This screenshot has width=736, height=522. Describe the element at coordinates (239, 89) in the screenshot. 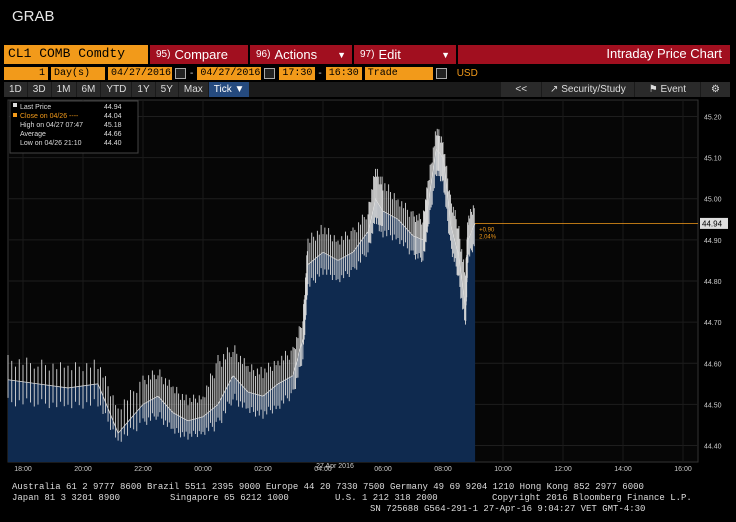

I see `chevron-down-icon: ▼` at that location.